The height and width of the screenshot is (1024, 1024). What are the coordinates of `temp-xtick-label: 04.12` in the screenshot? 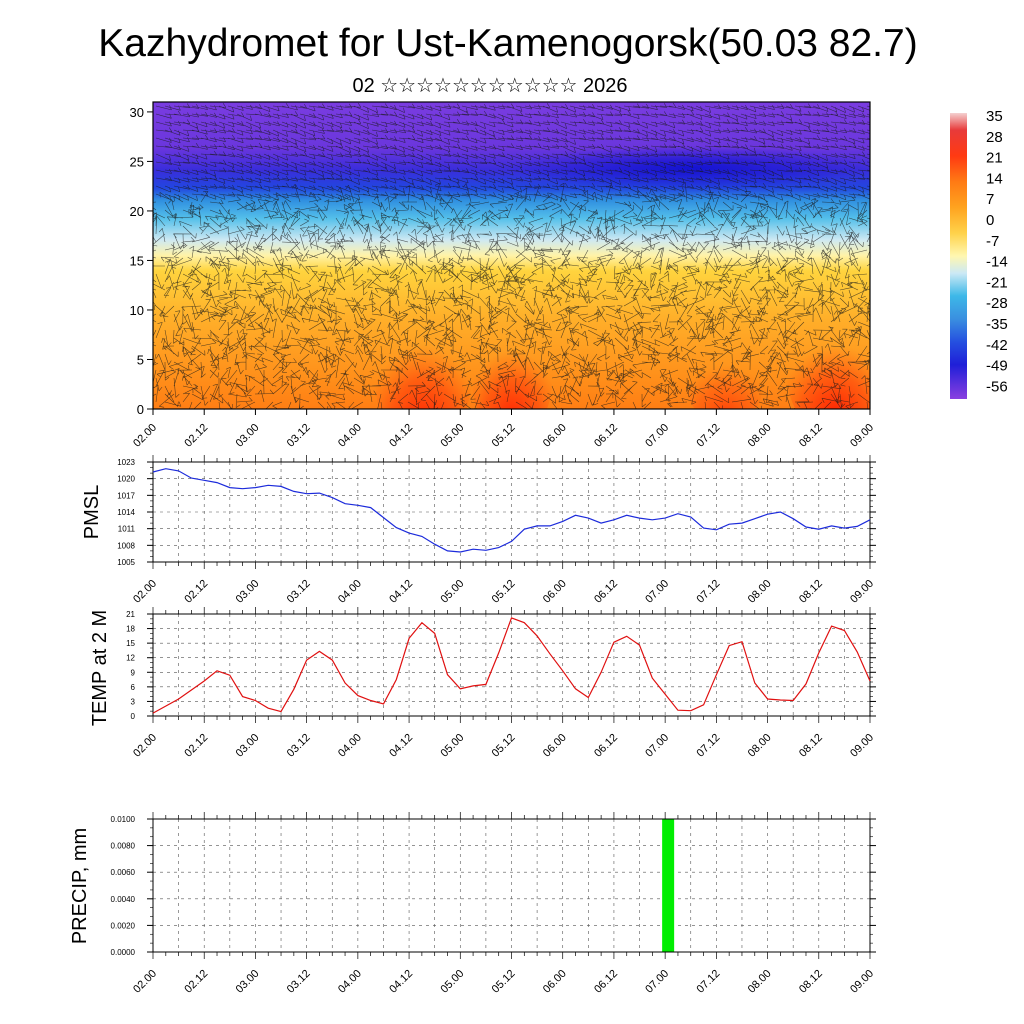 It's located at (401, 746).